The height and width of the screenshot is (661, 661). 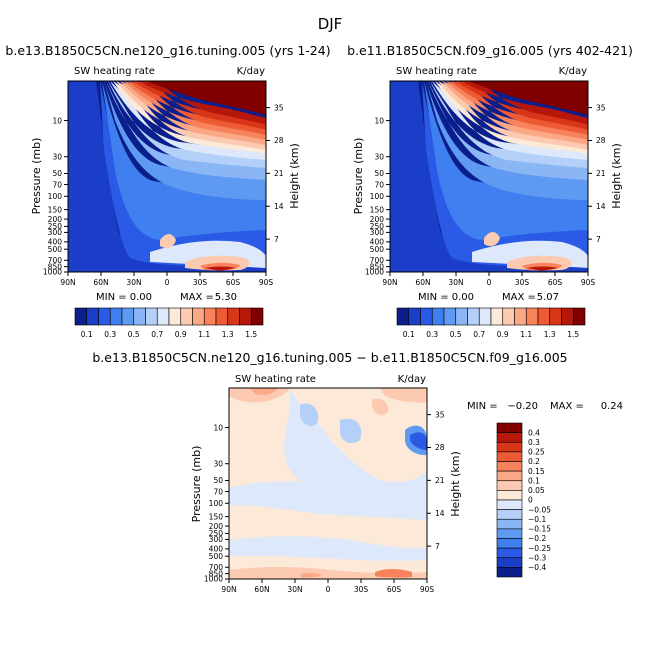 What do you see at coordinates (52, 272) in the screenshot?
I see `y-tick-label: 1000` at bounding box center [52, 272].